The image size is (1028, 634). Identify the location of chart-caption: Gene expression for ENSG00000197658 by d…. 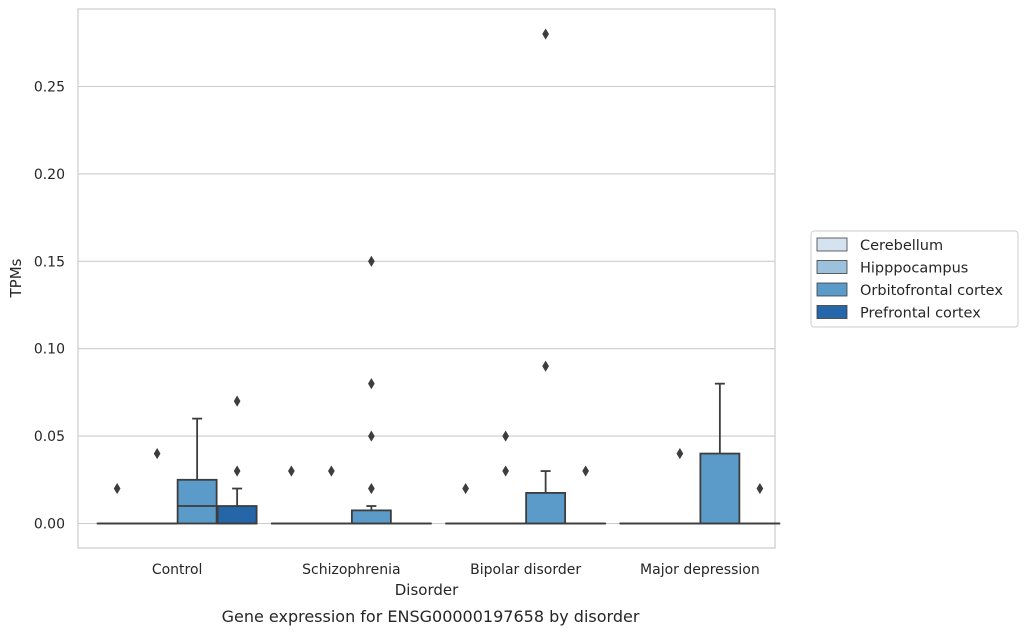
(431, 616).